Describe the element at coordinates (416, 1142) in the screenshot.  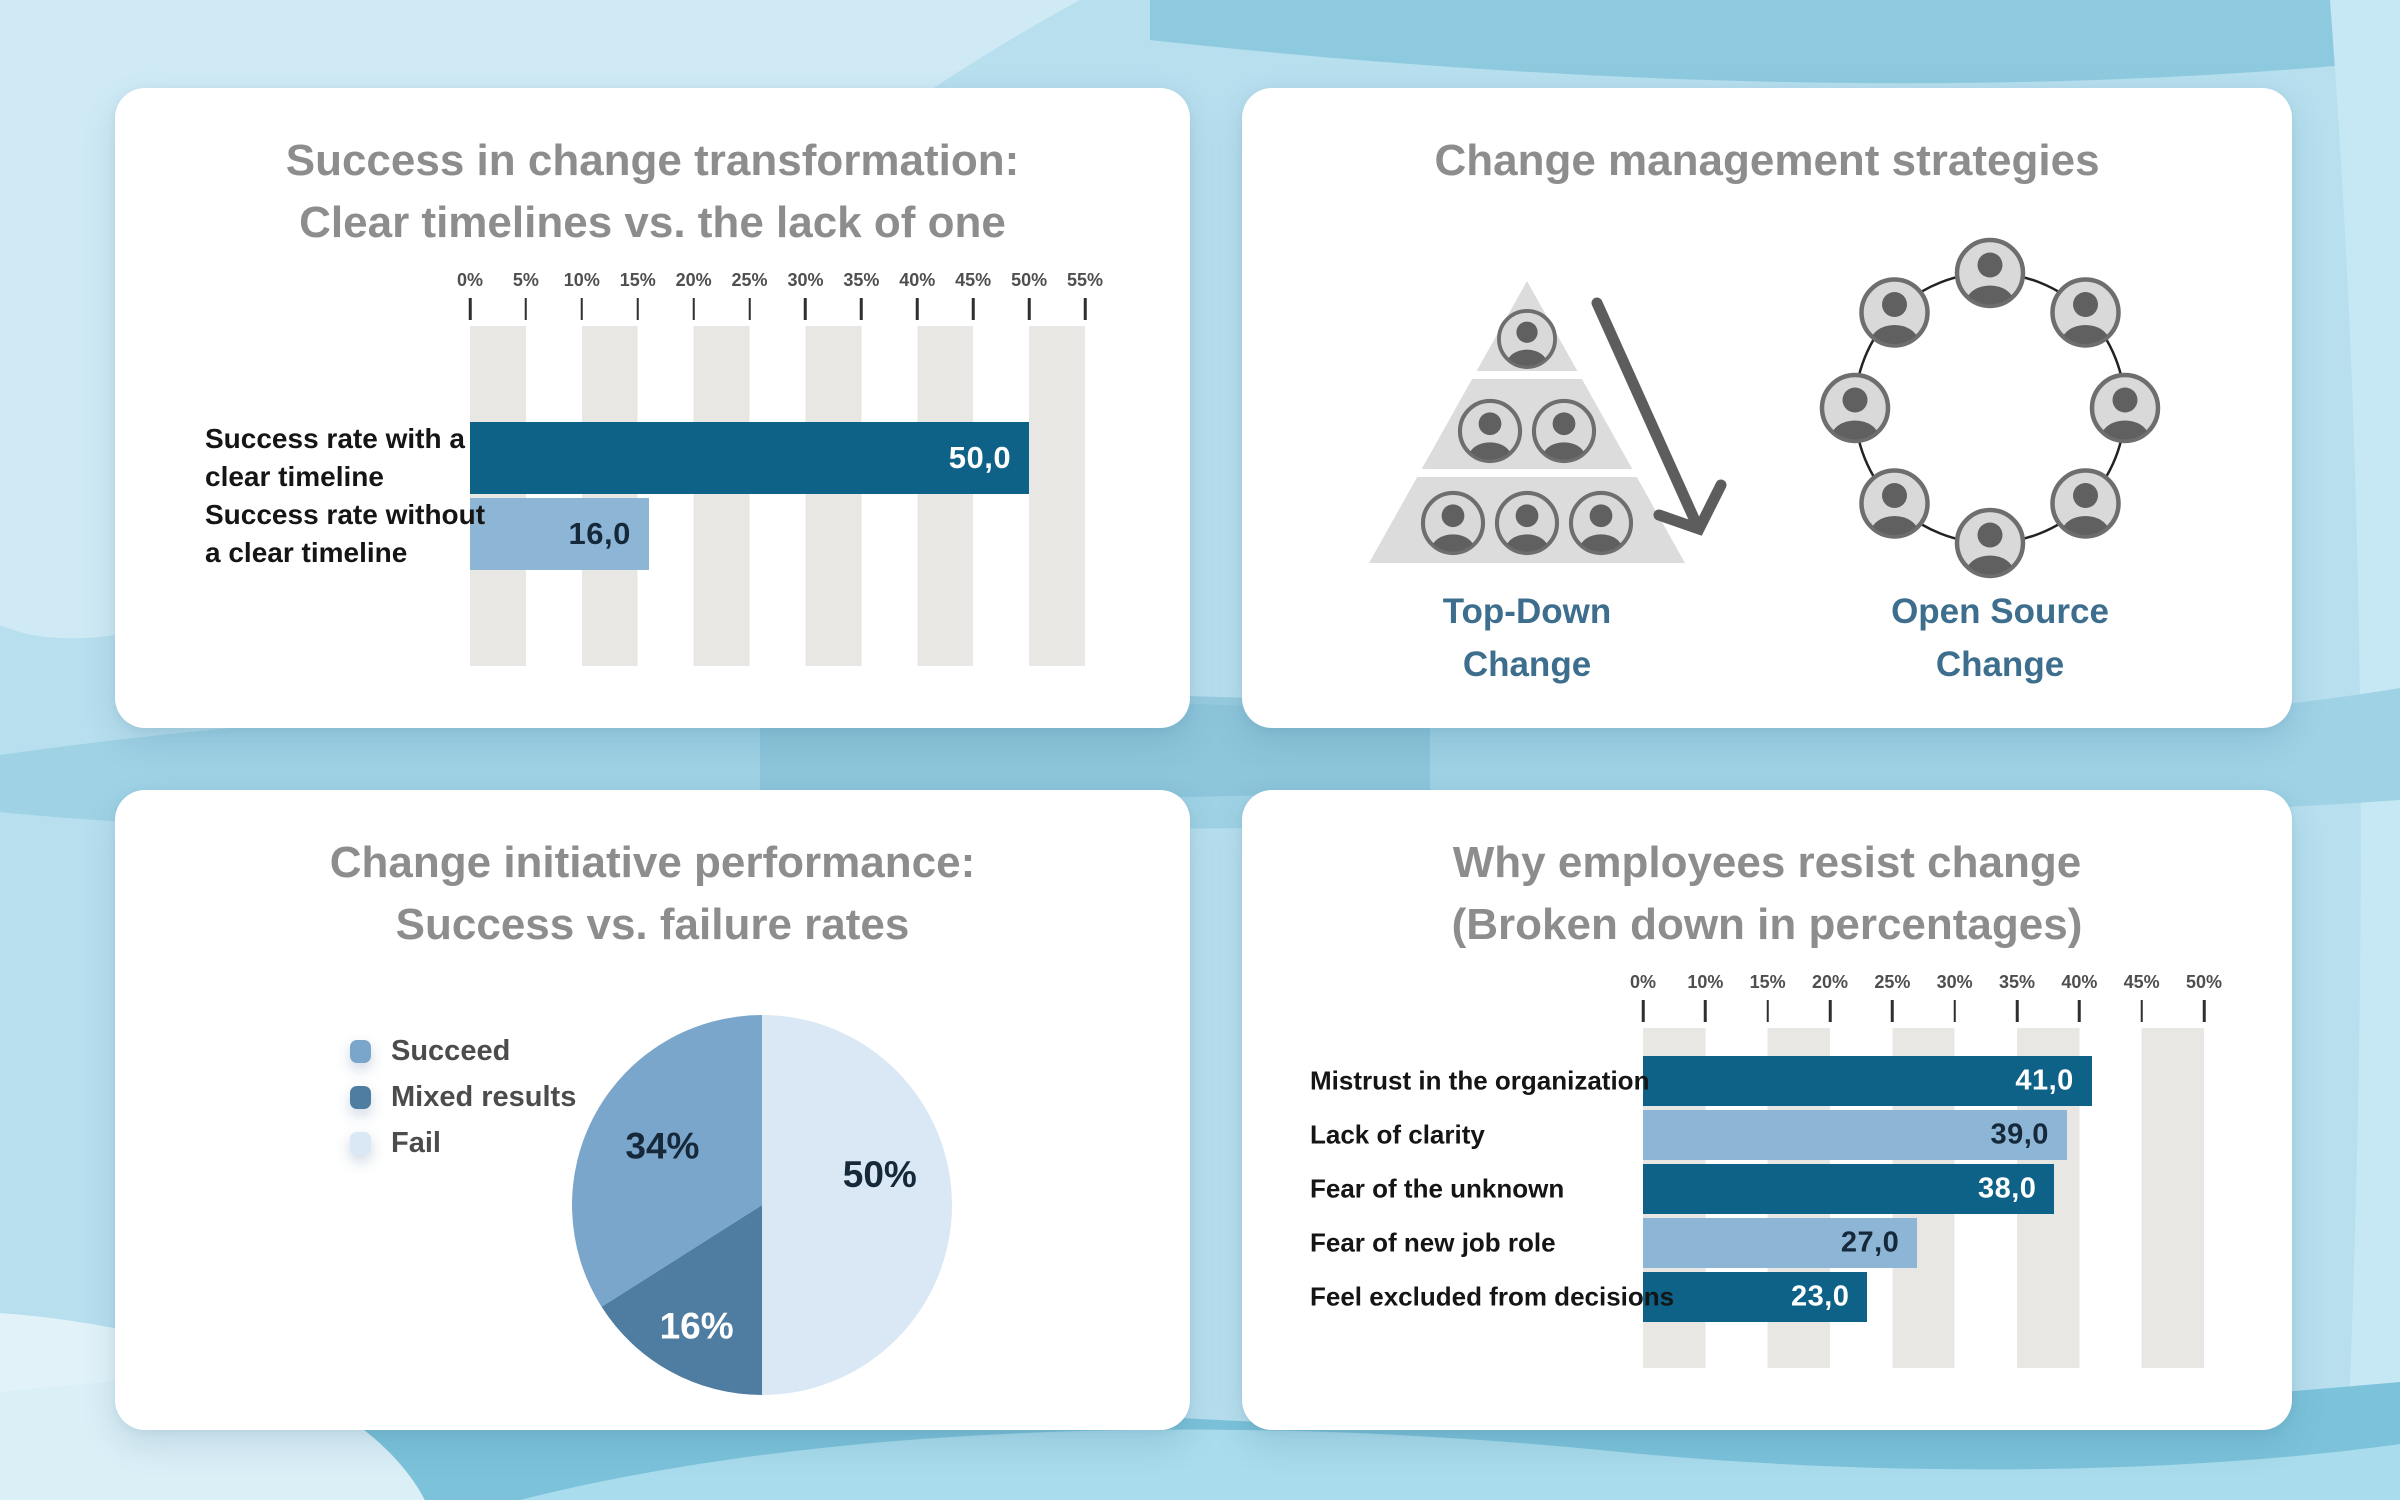
I see `legend-label: Fail` at that location.